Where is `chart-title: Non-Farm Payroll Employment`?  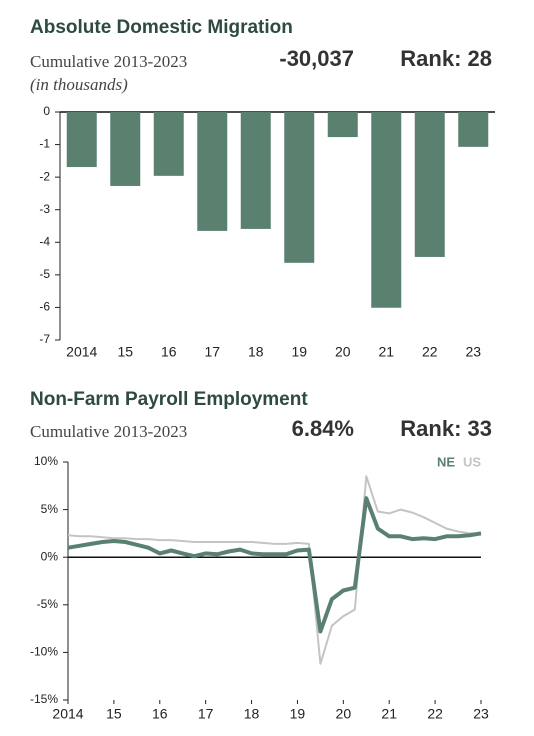
chart-title: Non-Farm Payroll Employment is located at coordinates (169, 399).